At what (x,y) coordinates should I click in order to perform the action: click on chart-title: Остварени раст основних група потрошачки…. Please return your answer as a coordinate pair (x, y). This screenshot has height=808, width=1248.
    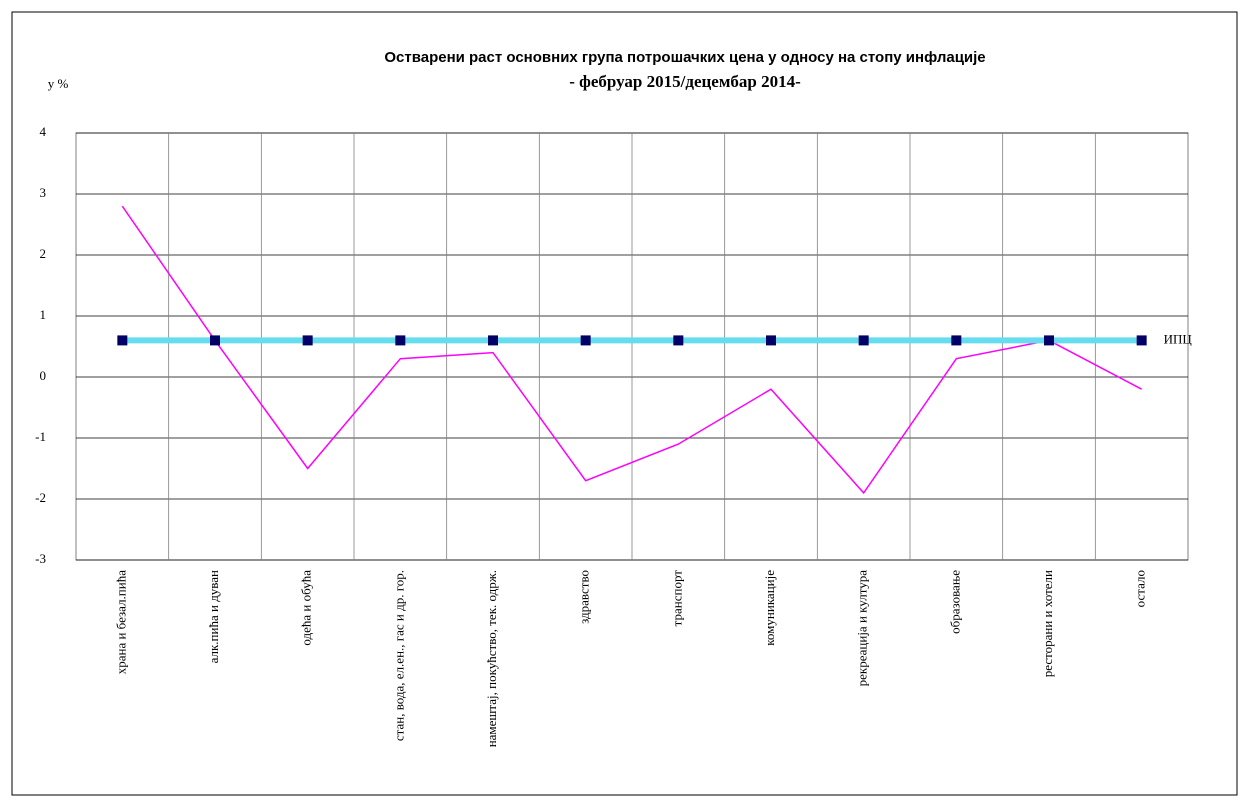
    Looking at the image, I should click on (684, 57).